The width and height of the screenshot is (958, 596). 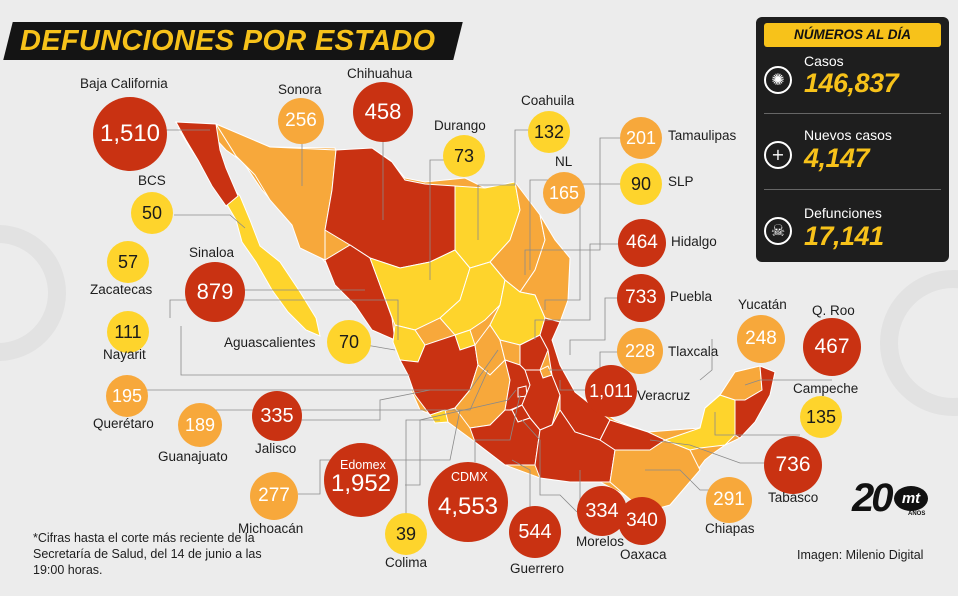 What do you see at coordinates (548, 100) in the screenshot?
I see `state-label-coahuila: Coahuila` at bounding box center [548, 100].